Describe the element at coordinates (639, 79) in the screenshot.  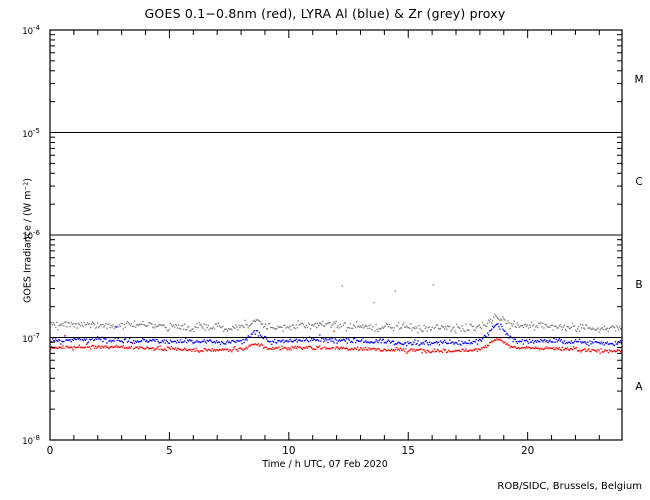
I see `flare-class-label-m: M` at that location.